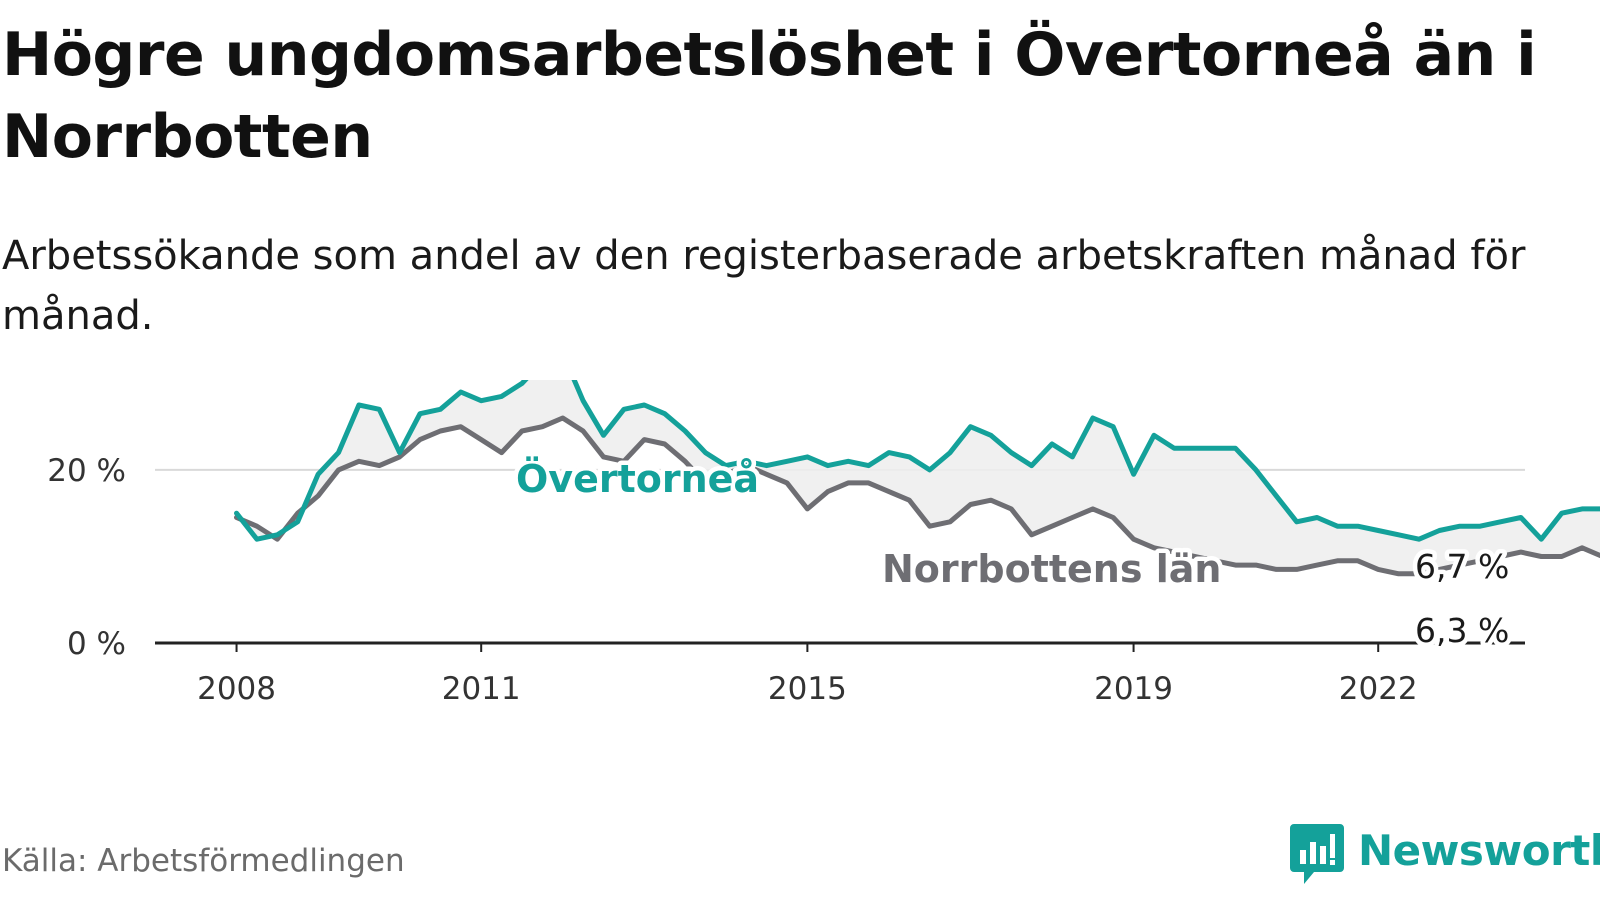 This screenshot has width=1600, height=900. I want to click on end-value-norrbotten: 6,3 %6,3 %, so click(1462, 631).